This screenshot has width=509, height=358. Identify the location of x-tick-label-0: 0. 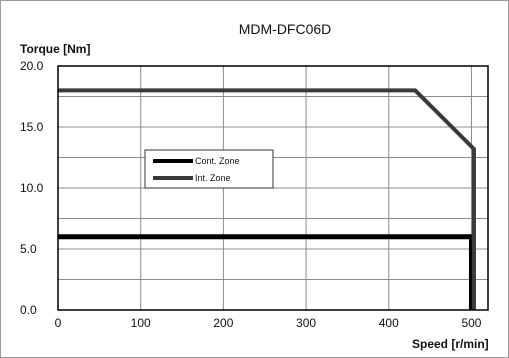
(58, 323).